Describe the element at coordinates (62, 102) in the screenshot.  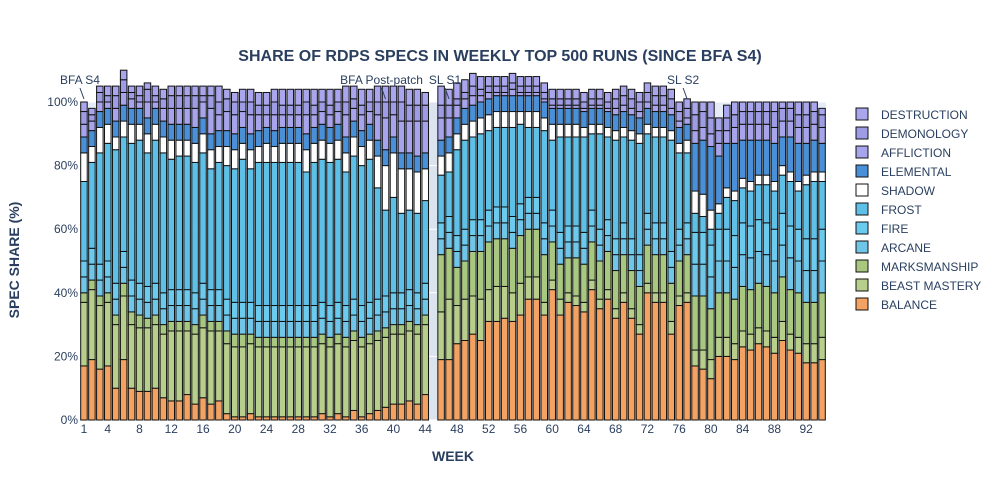
I see `y-tick-label: 100%` at that location.